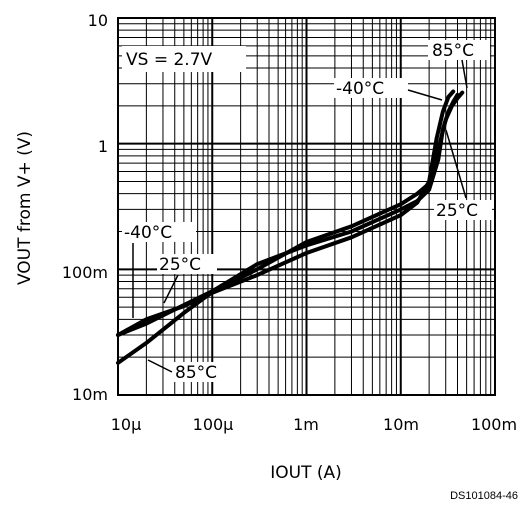  Describe the element at coordinates (148, 233) in the screenshot. I see `label-m40c-bottom: -40°C` at that location.